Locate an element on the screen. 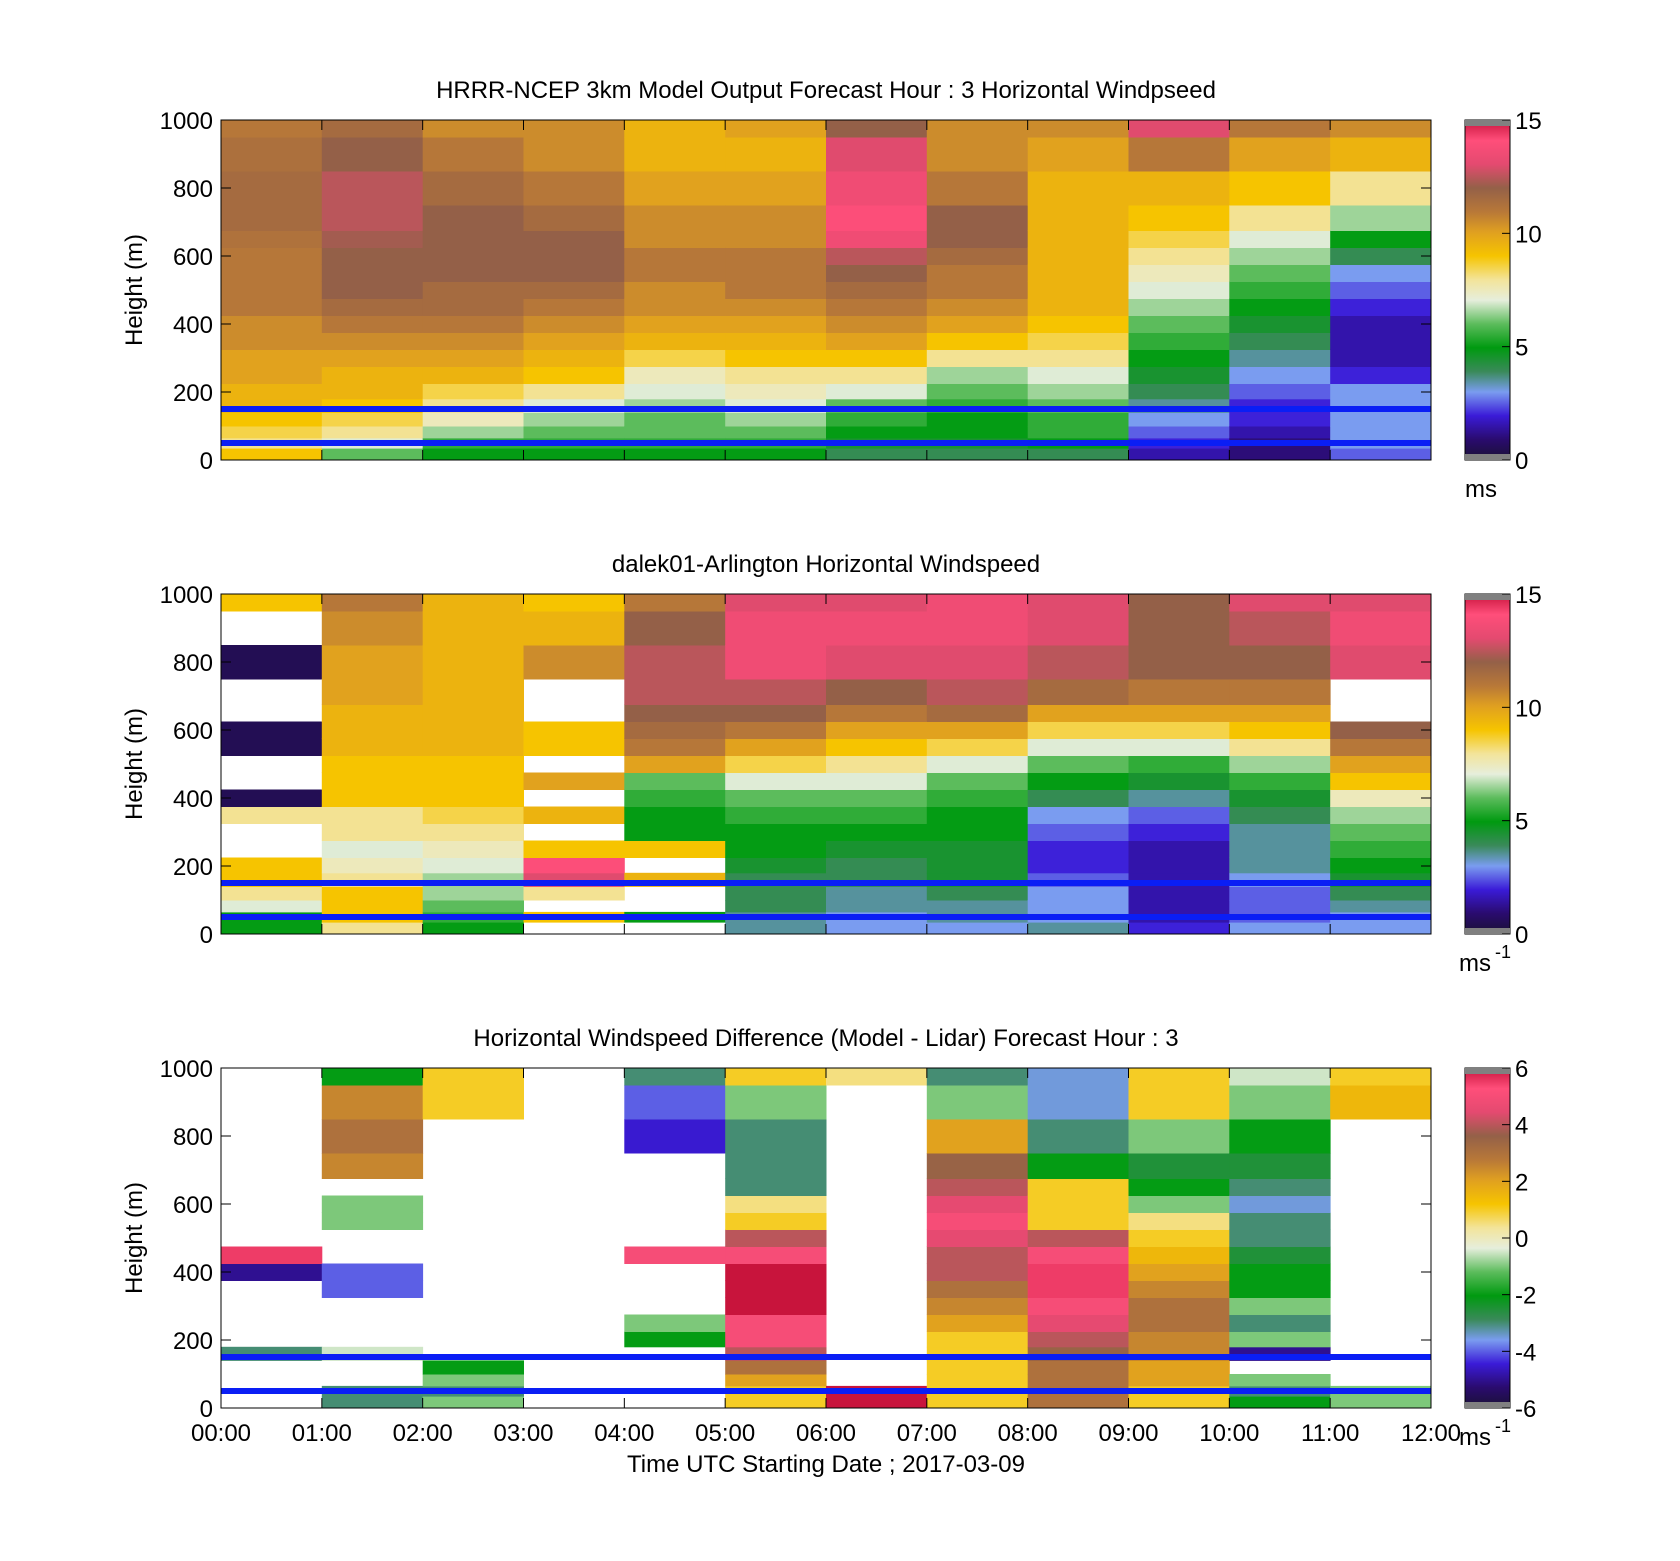  x-tick-label: 03:00 is located at coordinates (523, 1433).